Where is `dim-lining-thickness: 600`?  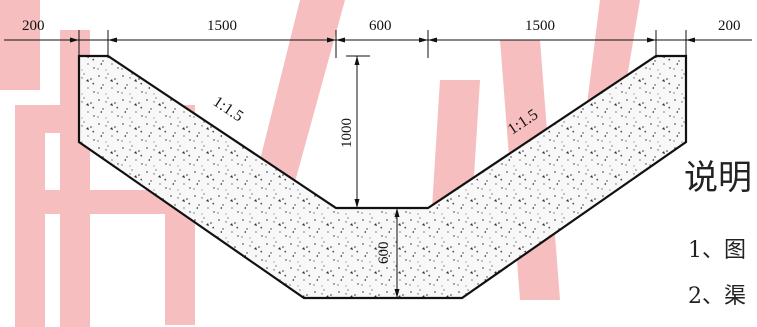 dim-lining-thickness: 600 is located at coordinates (384, 253).